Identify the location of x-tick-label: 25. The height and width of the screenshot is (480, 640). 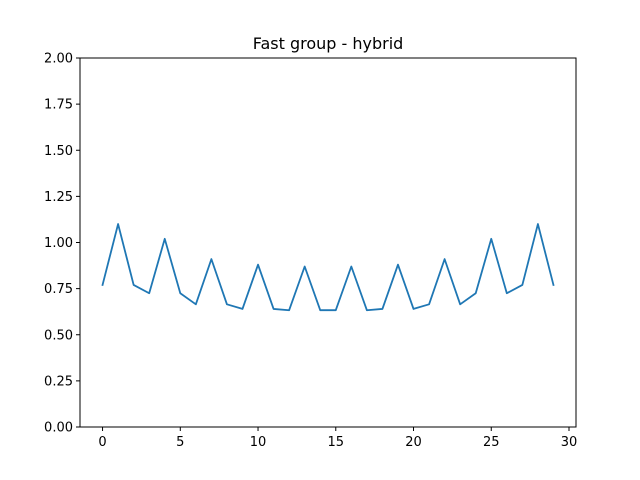
(491, 442).